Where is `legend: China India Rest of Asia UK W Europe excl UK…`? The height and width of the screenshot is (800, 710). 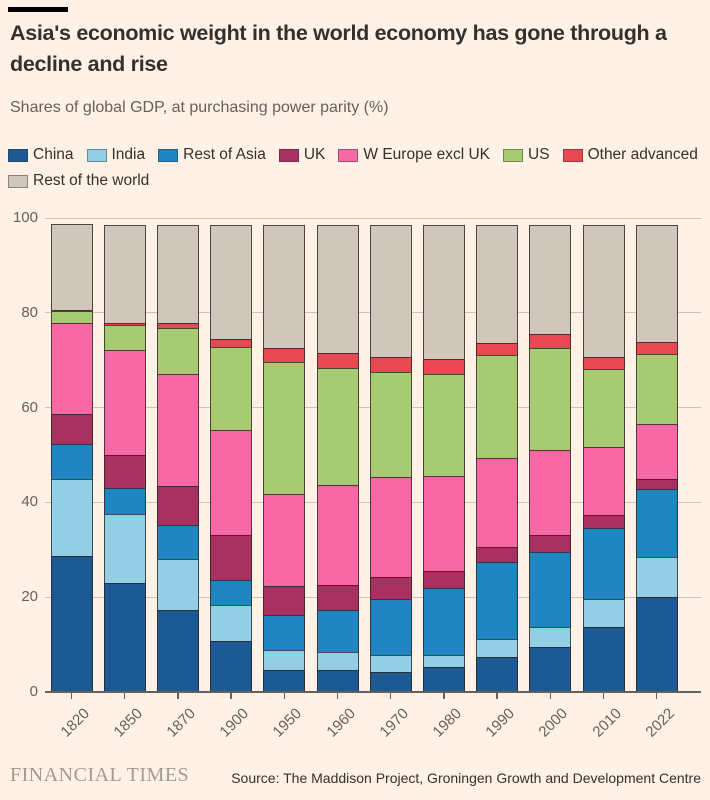
legend: China India Rest of Asia UK W Europe excl UK… is located at coordinates (357, 168).